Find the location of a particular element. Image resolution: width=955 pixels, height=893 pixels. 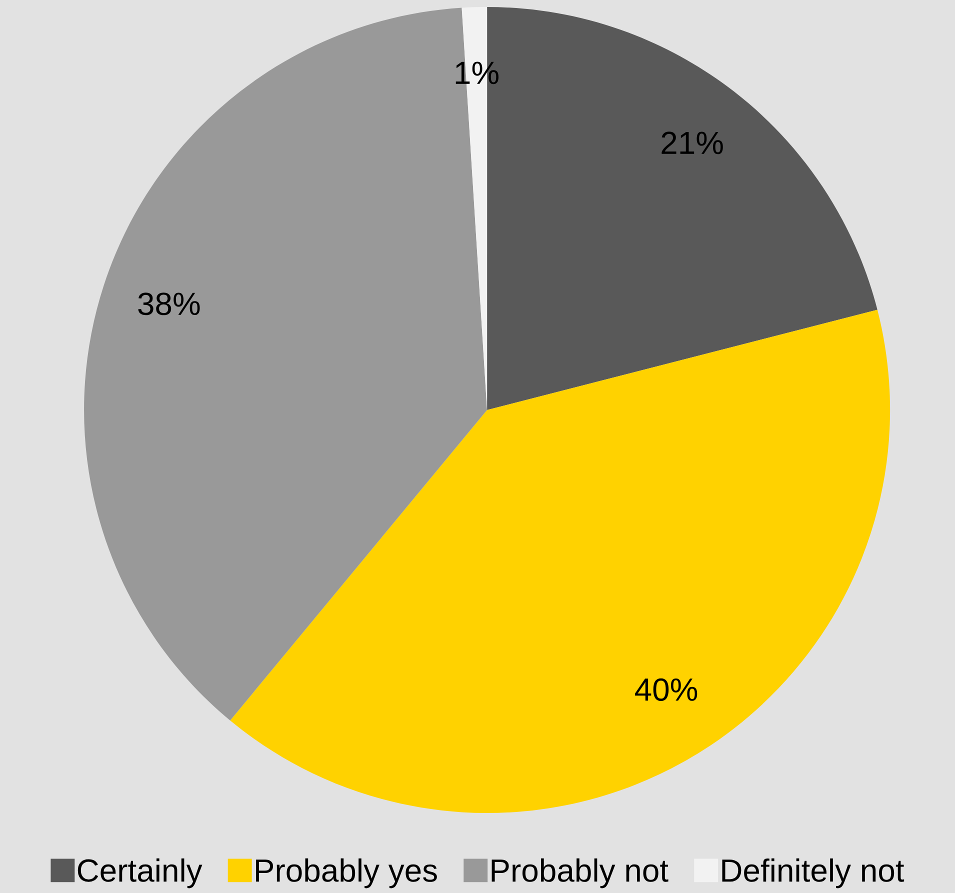

data-label: 40% is located at coordinates (666, 689).